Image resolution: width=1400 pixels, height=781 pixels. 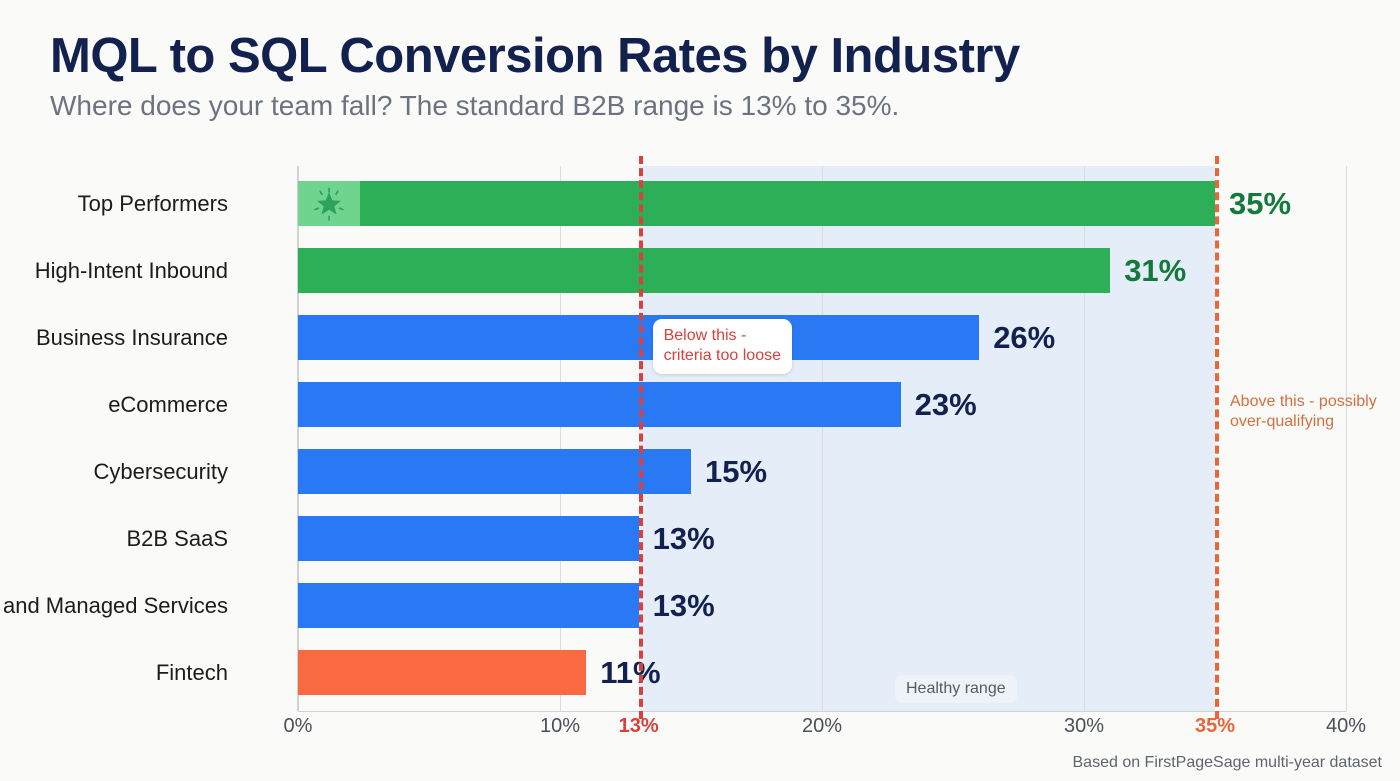 I want to click on x-axis-tick-35: 35%, so click(x=1215, y=726).